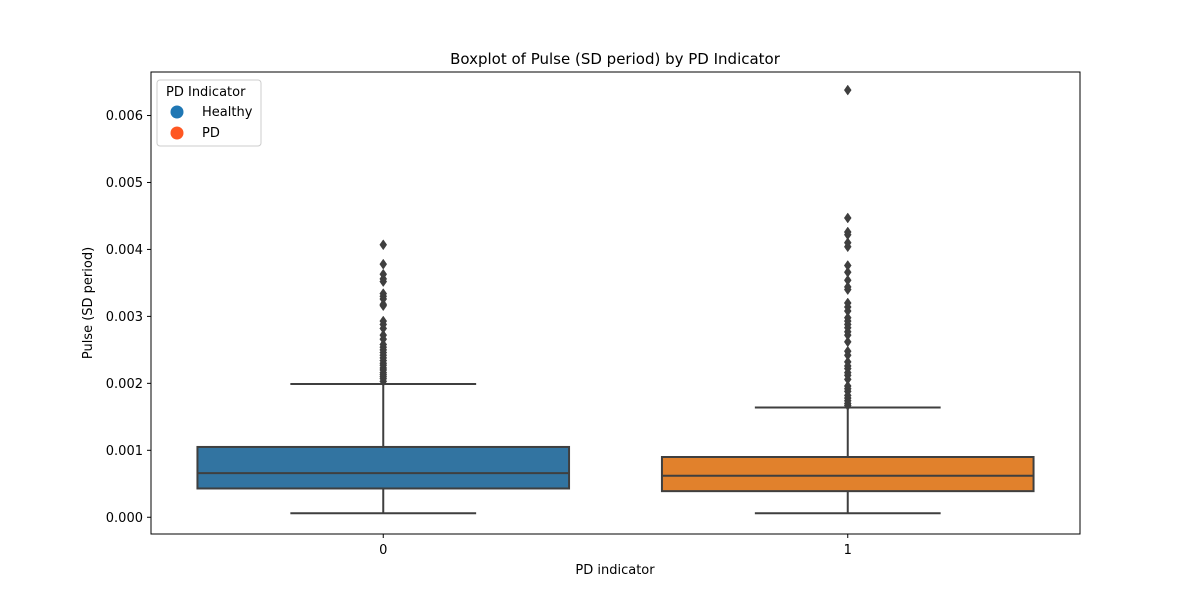 This screenshot has height=600, width=1200. I want to click on y-tick-label: 0.001, so click(124, 451).